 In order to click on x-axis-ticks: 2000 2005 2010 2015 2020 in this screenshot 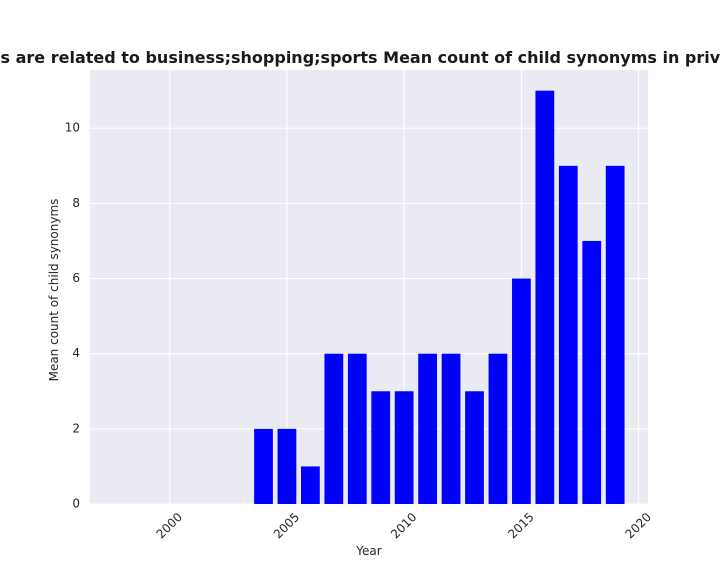, I will do `click(404, 525)`.